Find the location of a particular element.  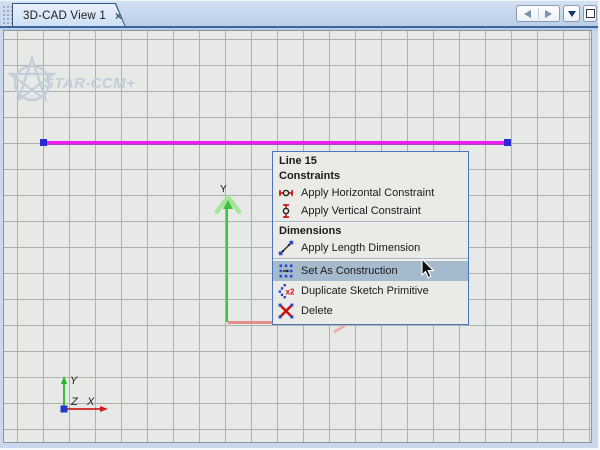

chevron-down-icon is located at coordinates (571, 13).